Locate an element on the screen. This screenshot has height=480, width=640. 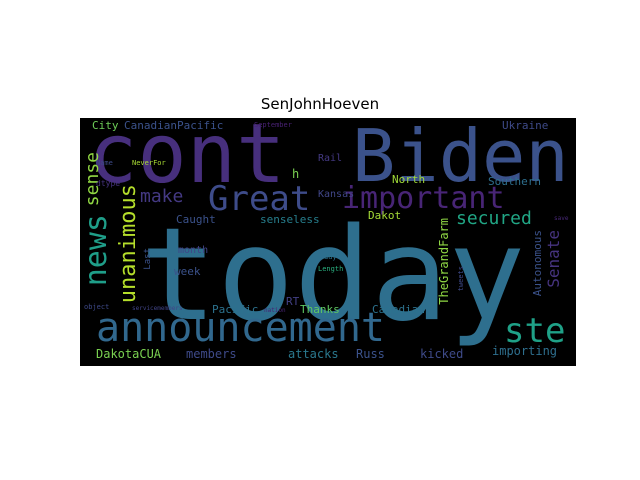
word-russ: Russ is located at coordinates (370, 354).